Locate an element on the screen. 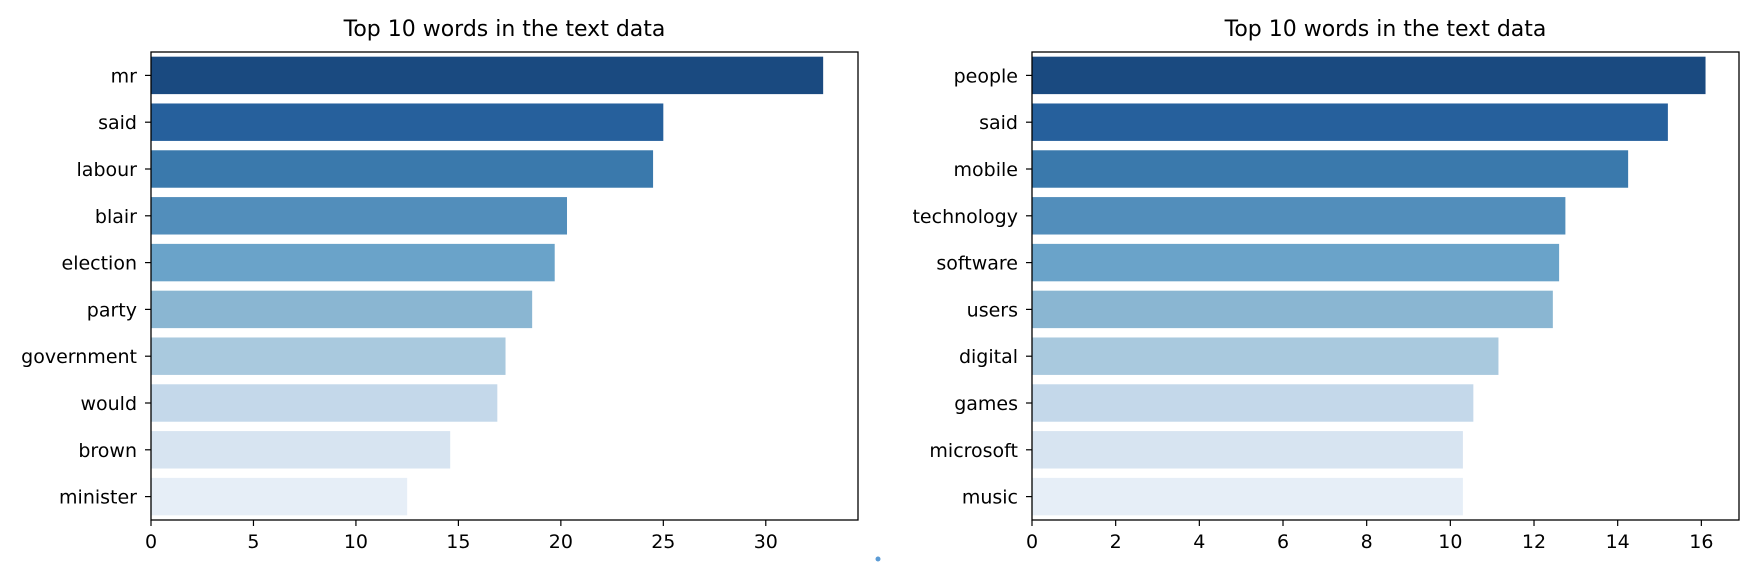  category-label: would is located at coordinates (108, 404).